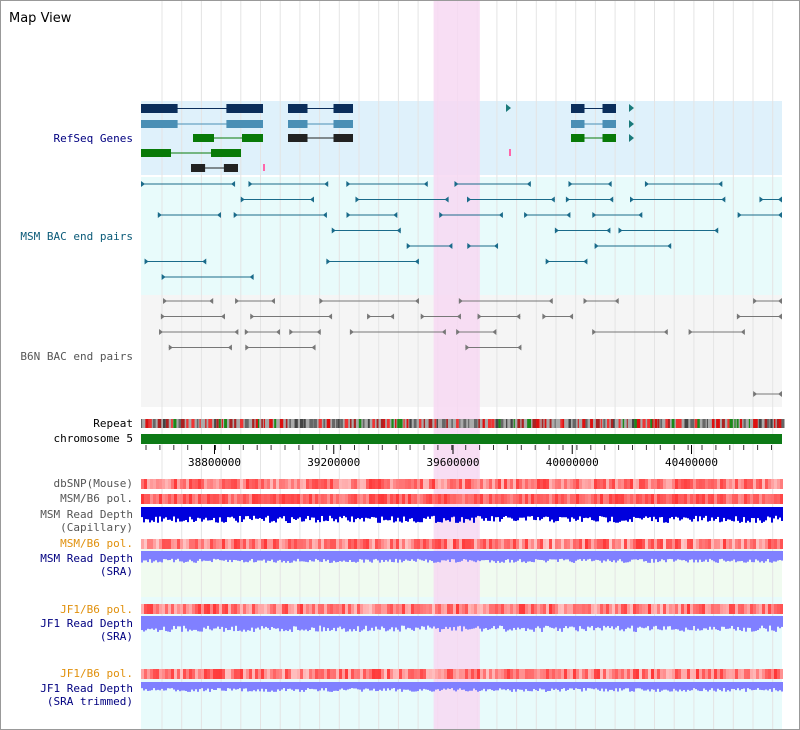 Image resolution: width=800 pixels, height=730 pixels. What do you see at coordinates (93, 138) in the screenshot?
I see `track-label-refseq: RefSeq Genes` at bounding box center [93, 138].